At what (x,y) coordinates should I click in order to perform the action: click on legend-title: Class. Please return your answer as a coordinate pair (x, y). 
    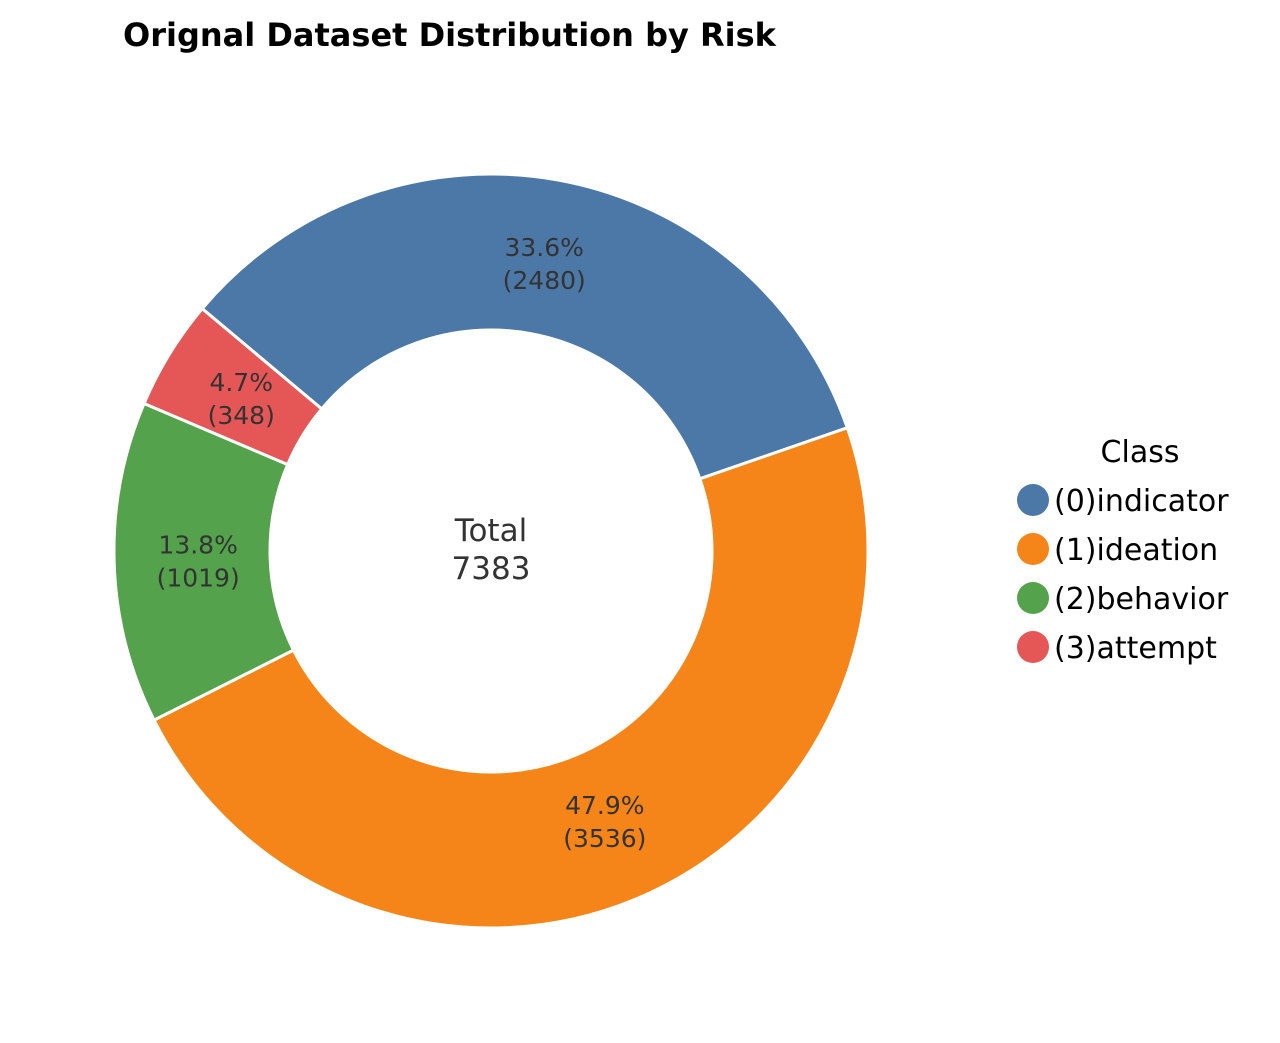
    Looking at the image, I should click on (1140, 452).